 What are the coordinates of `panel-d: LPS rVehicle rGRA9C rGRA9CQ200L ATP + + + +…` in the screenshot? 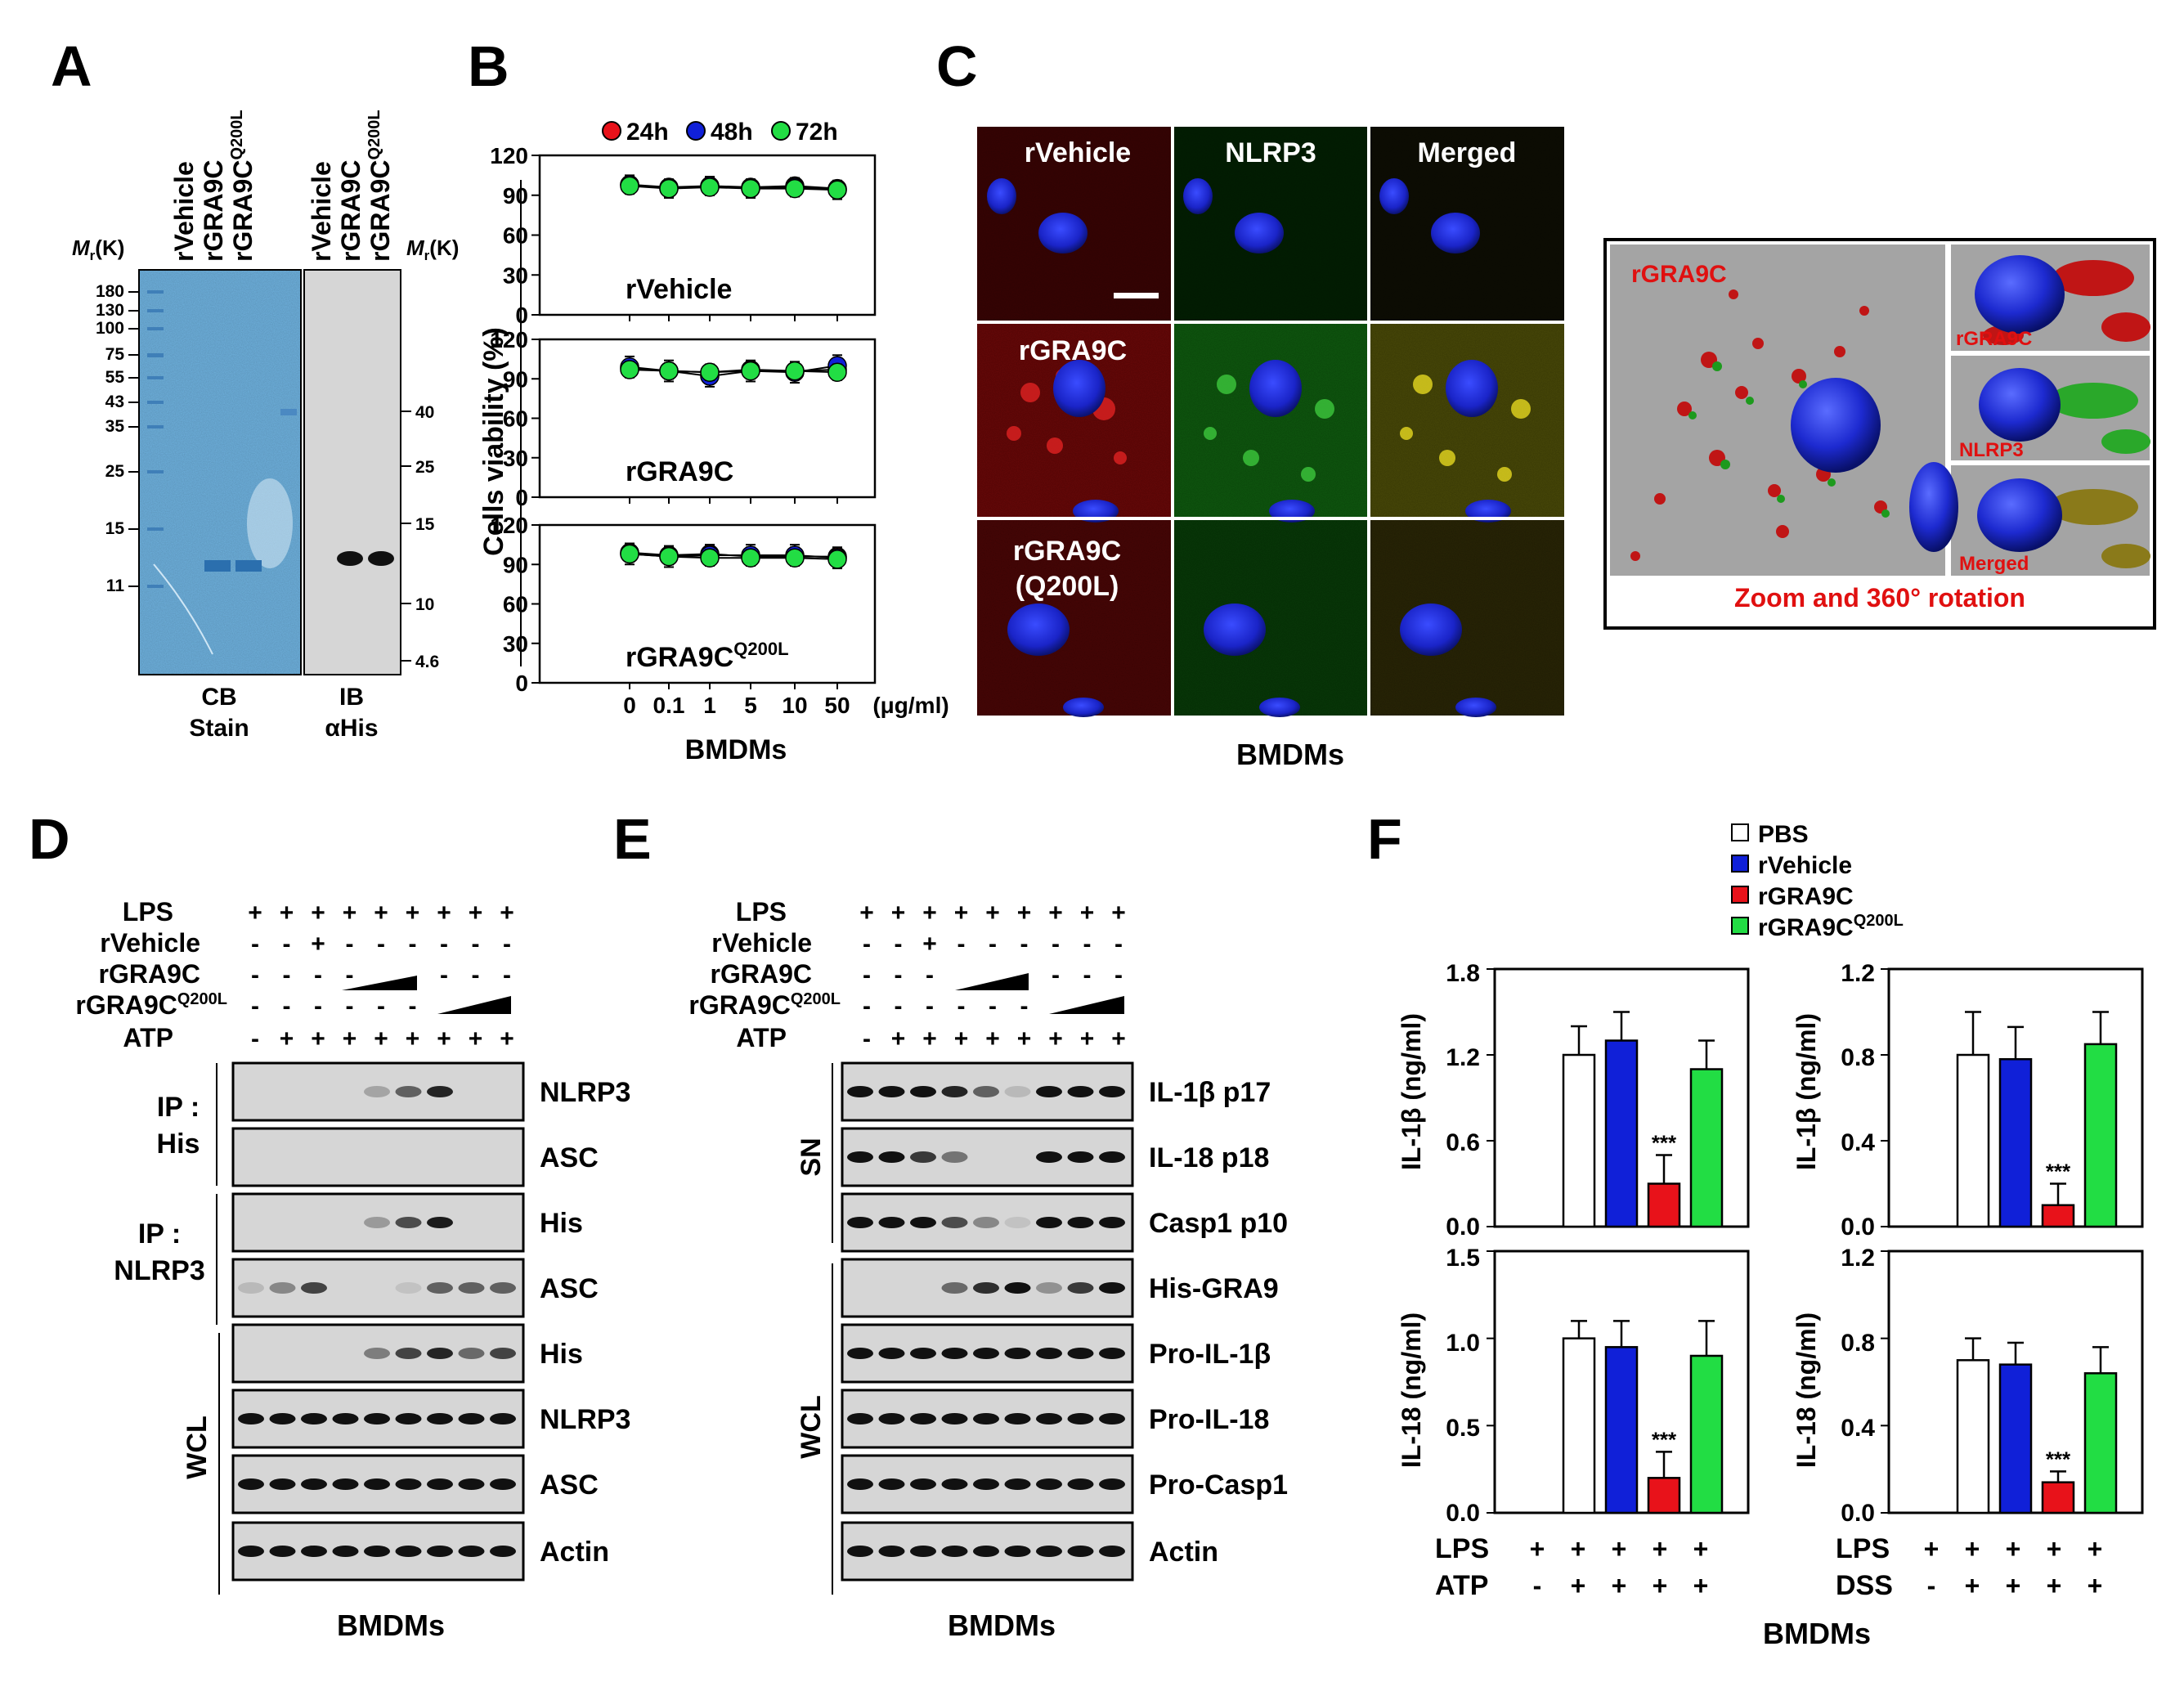 It's located at (353, 1270).